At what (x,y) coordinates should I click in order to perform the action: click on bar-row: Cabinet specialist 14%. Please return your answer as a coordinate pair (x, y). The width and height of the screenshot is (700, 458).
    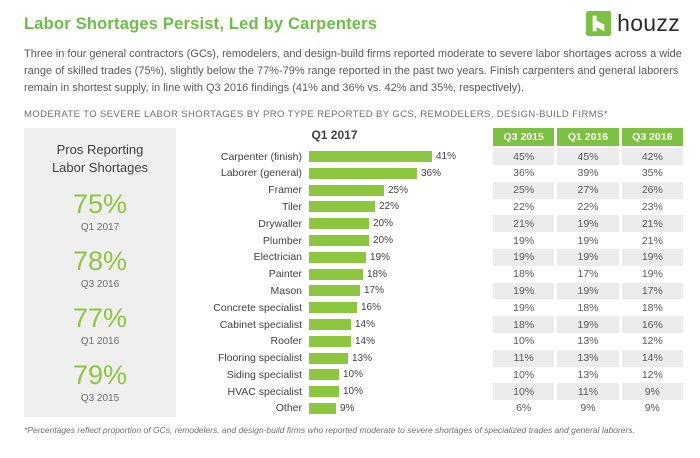
    Looking at the image, I should click on (334, 324).